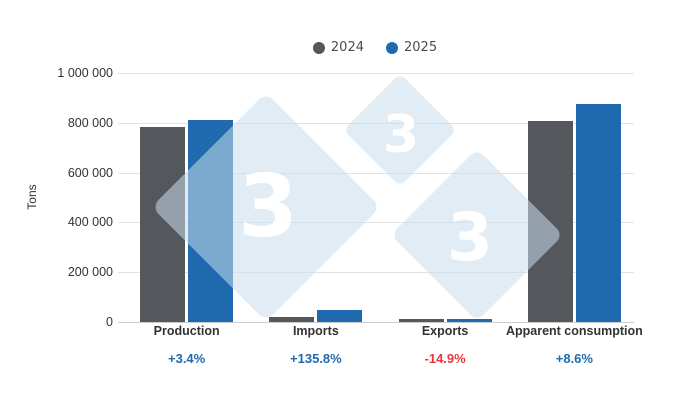 Image resolution: width=700 pixels, height=400 pixels. I want to click on legend-item-2024: 2024, so click(338, 47).